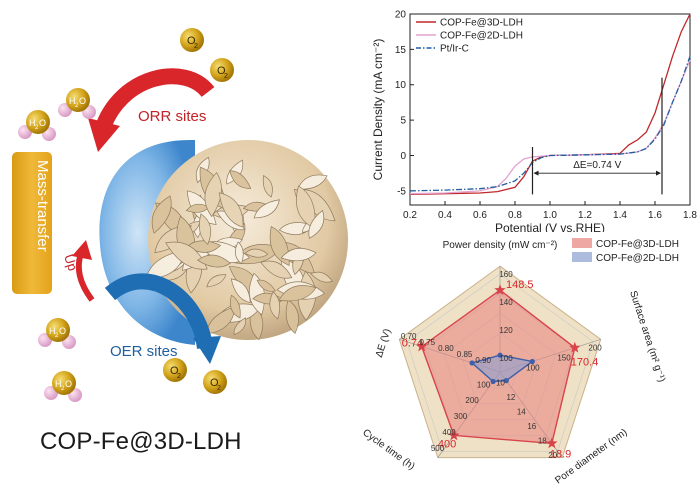 The image size is (700, 488). What do you see at coordinates (658, 173) in the screenshot?
I see `delta-e-arrowhead-right` at bounding box center [658, 173].